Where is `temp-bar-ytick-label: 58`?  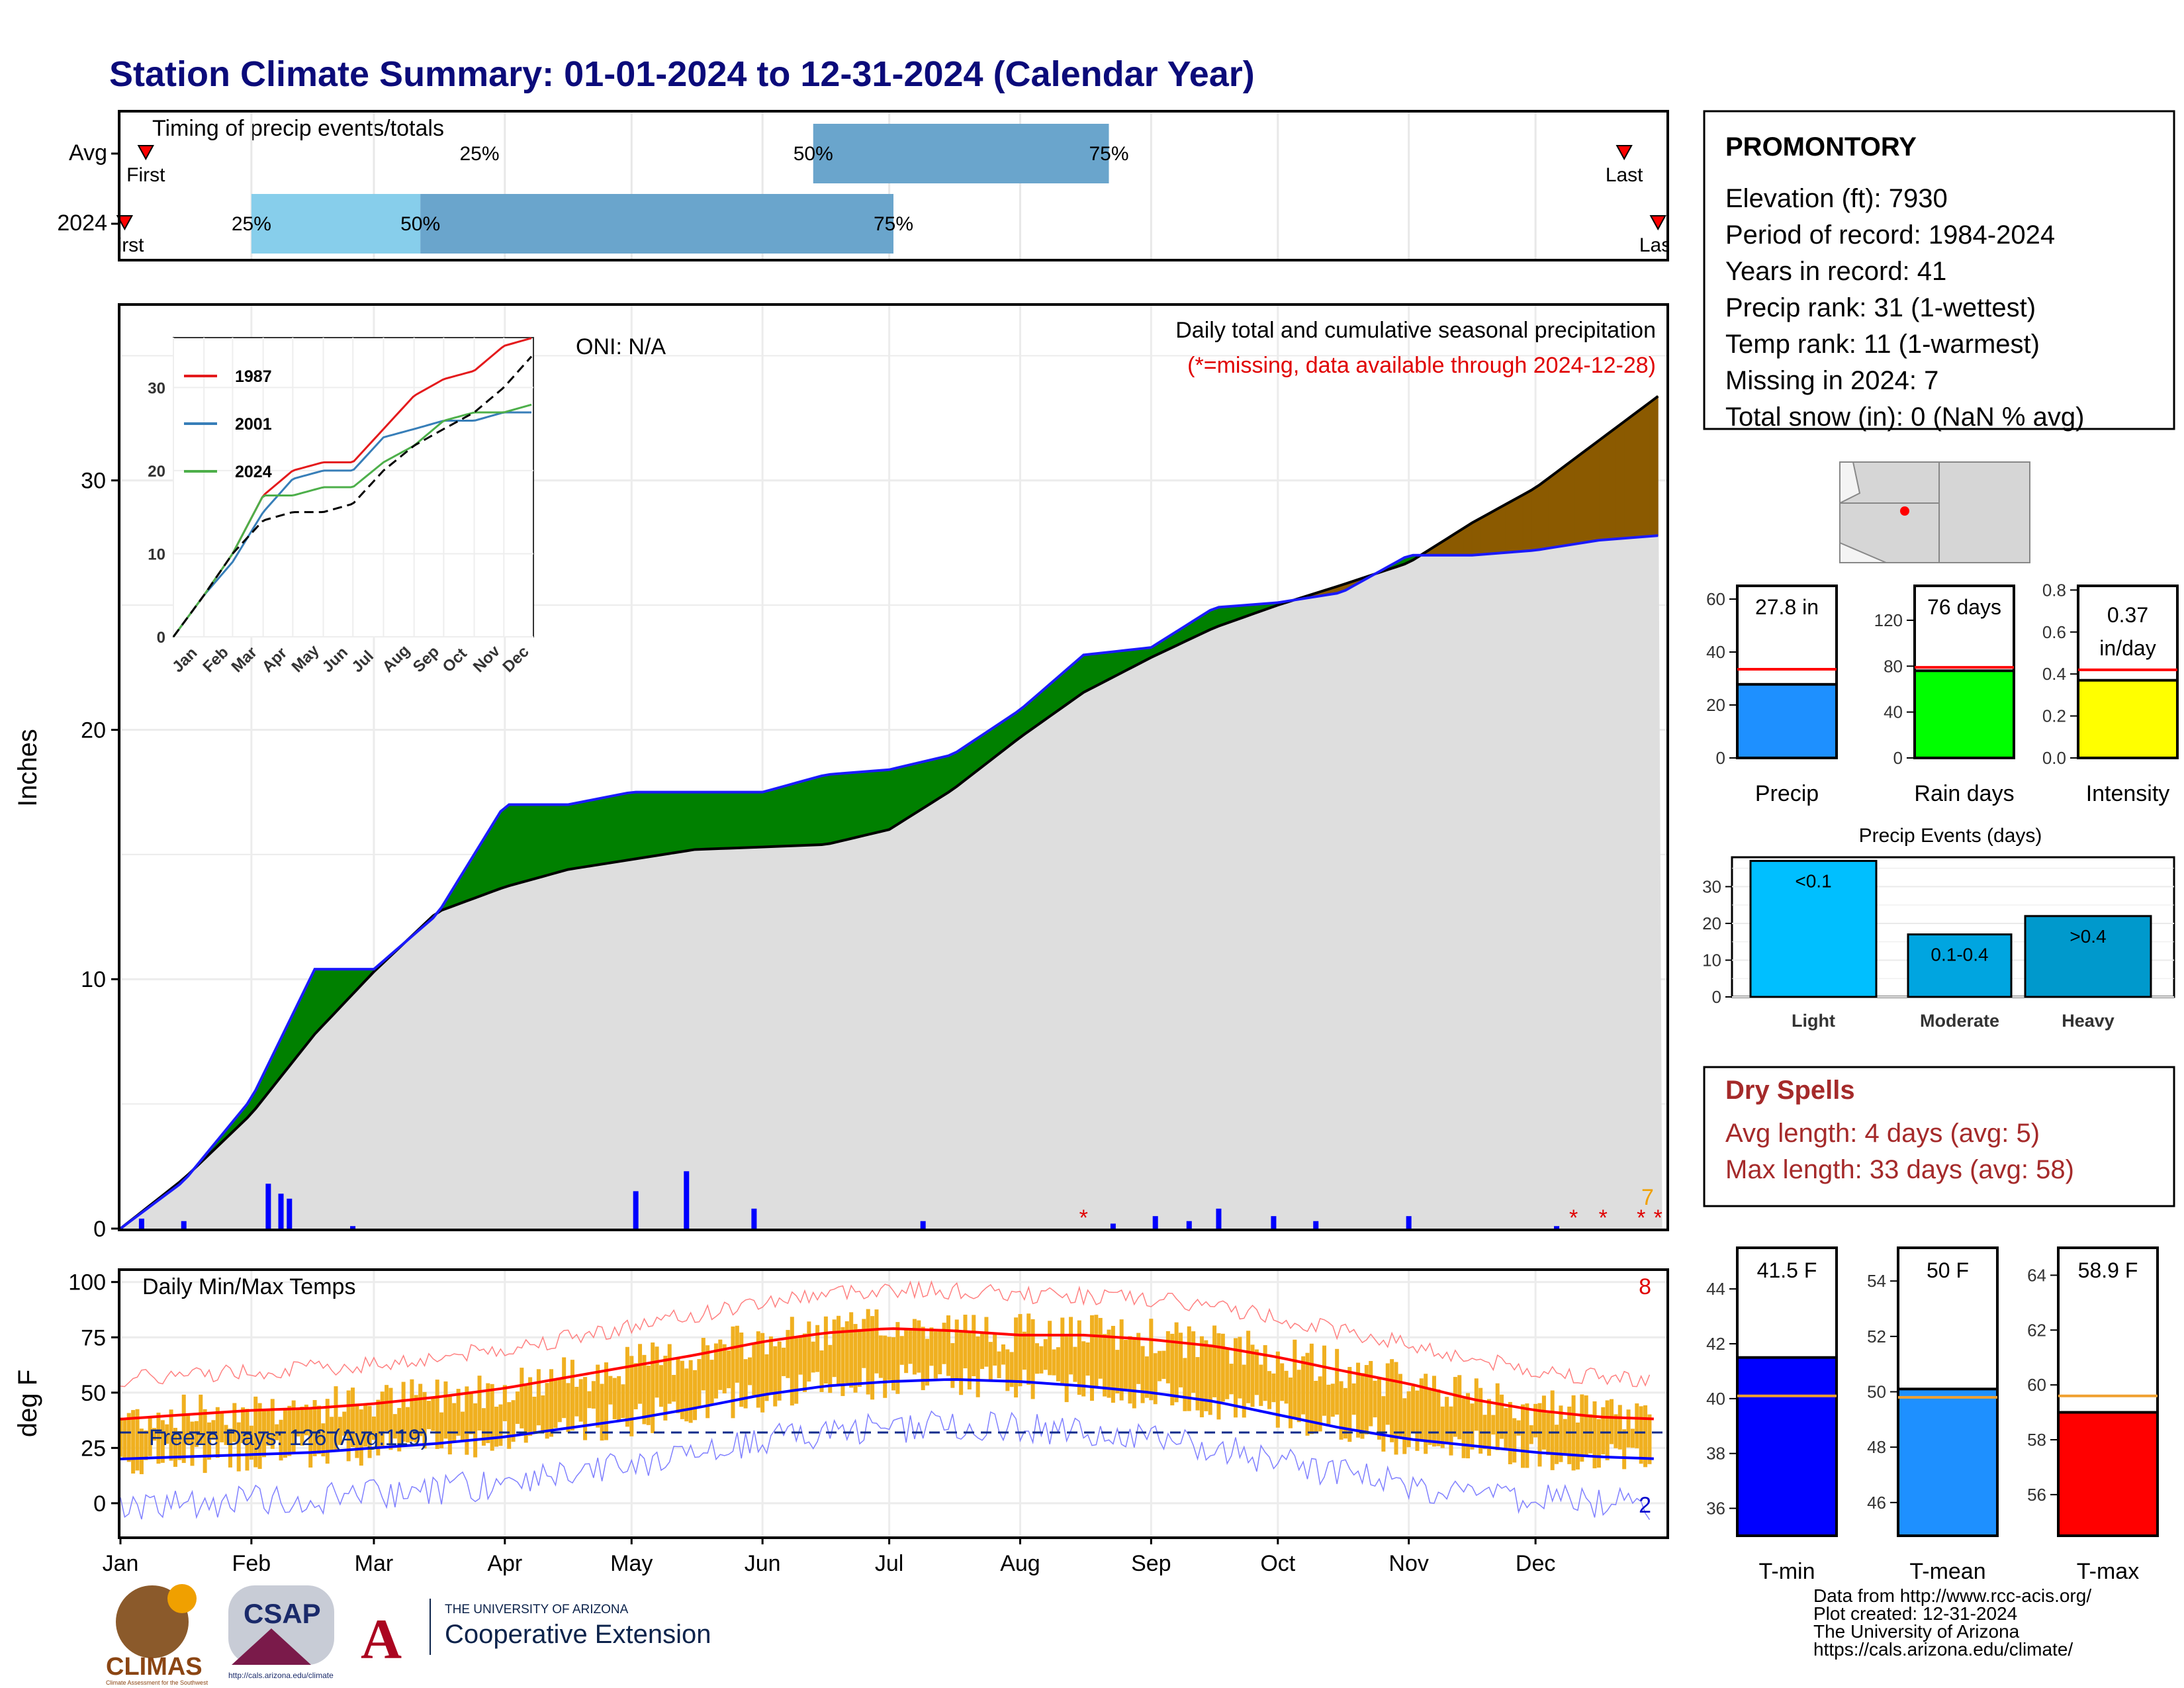 temp-bar-ytick-label: 58 is located at coordinates (2036, 1440).